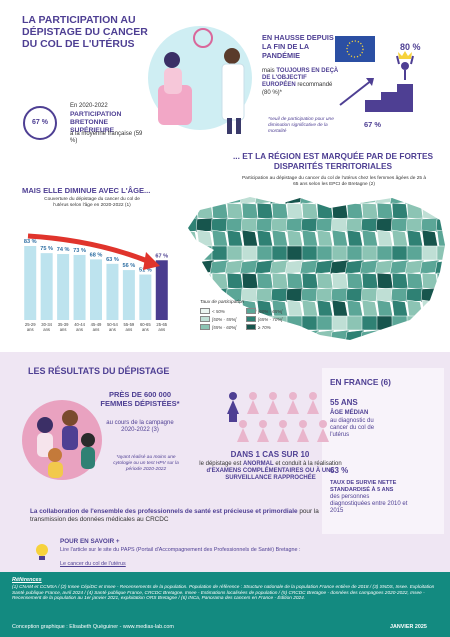 The image size is (450, 637). Describe the element at coordinates (270, 454) in the screenshot. I see `ratio-title: DANS 1 CAS SUR 10` at that location.